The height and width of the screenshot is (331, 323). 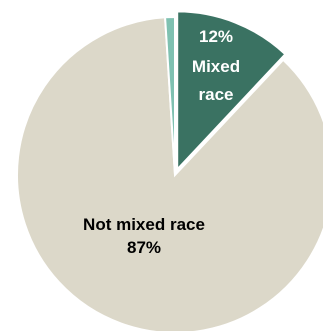 What do you see at coordinates (216, 66) in the screenshot?
I see `mixed-race-name-line1: Mixed` at bounding box center [216, 66].